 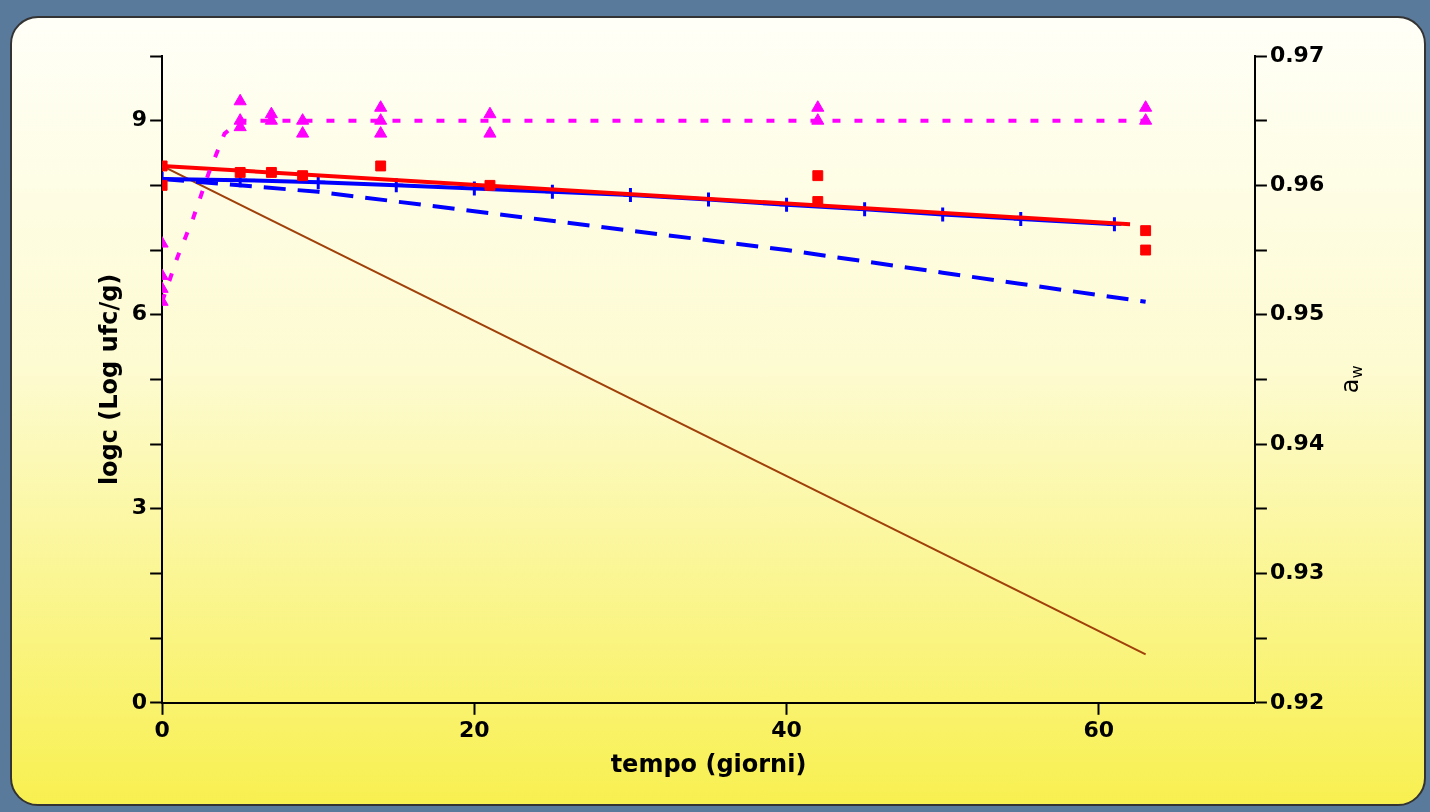 What do you see at coordinates (139, 507) in the screenshot?
I see `y-tick-label: 3` at bounding box center [139, 507].